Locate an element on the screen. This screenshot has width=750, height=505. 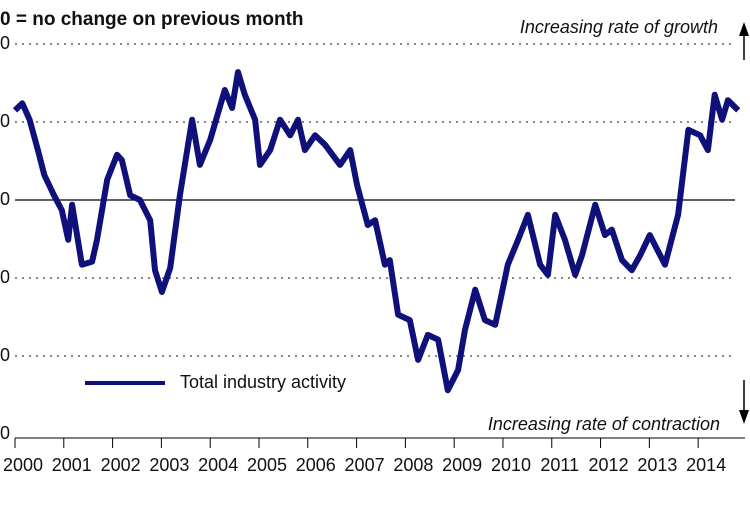
x-tick-label: 2003 is located at coordinates (169, 465).